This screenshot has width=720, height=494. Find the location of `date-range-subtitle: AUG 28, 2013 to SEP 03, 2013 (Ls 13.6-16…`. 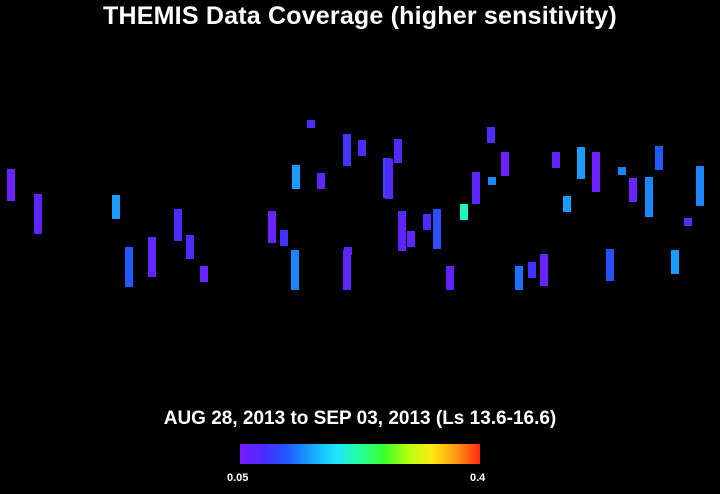

date-range-subtitle: AUG 28, 2013 to SEP 03, 2013 (Ls 13.6-16… is located at coordinates (360, 418).